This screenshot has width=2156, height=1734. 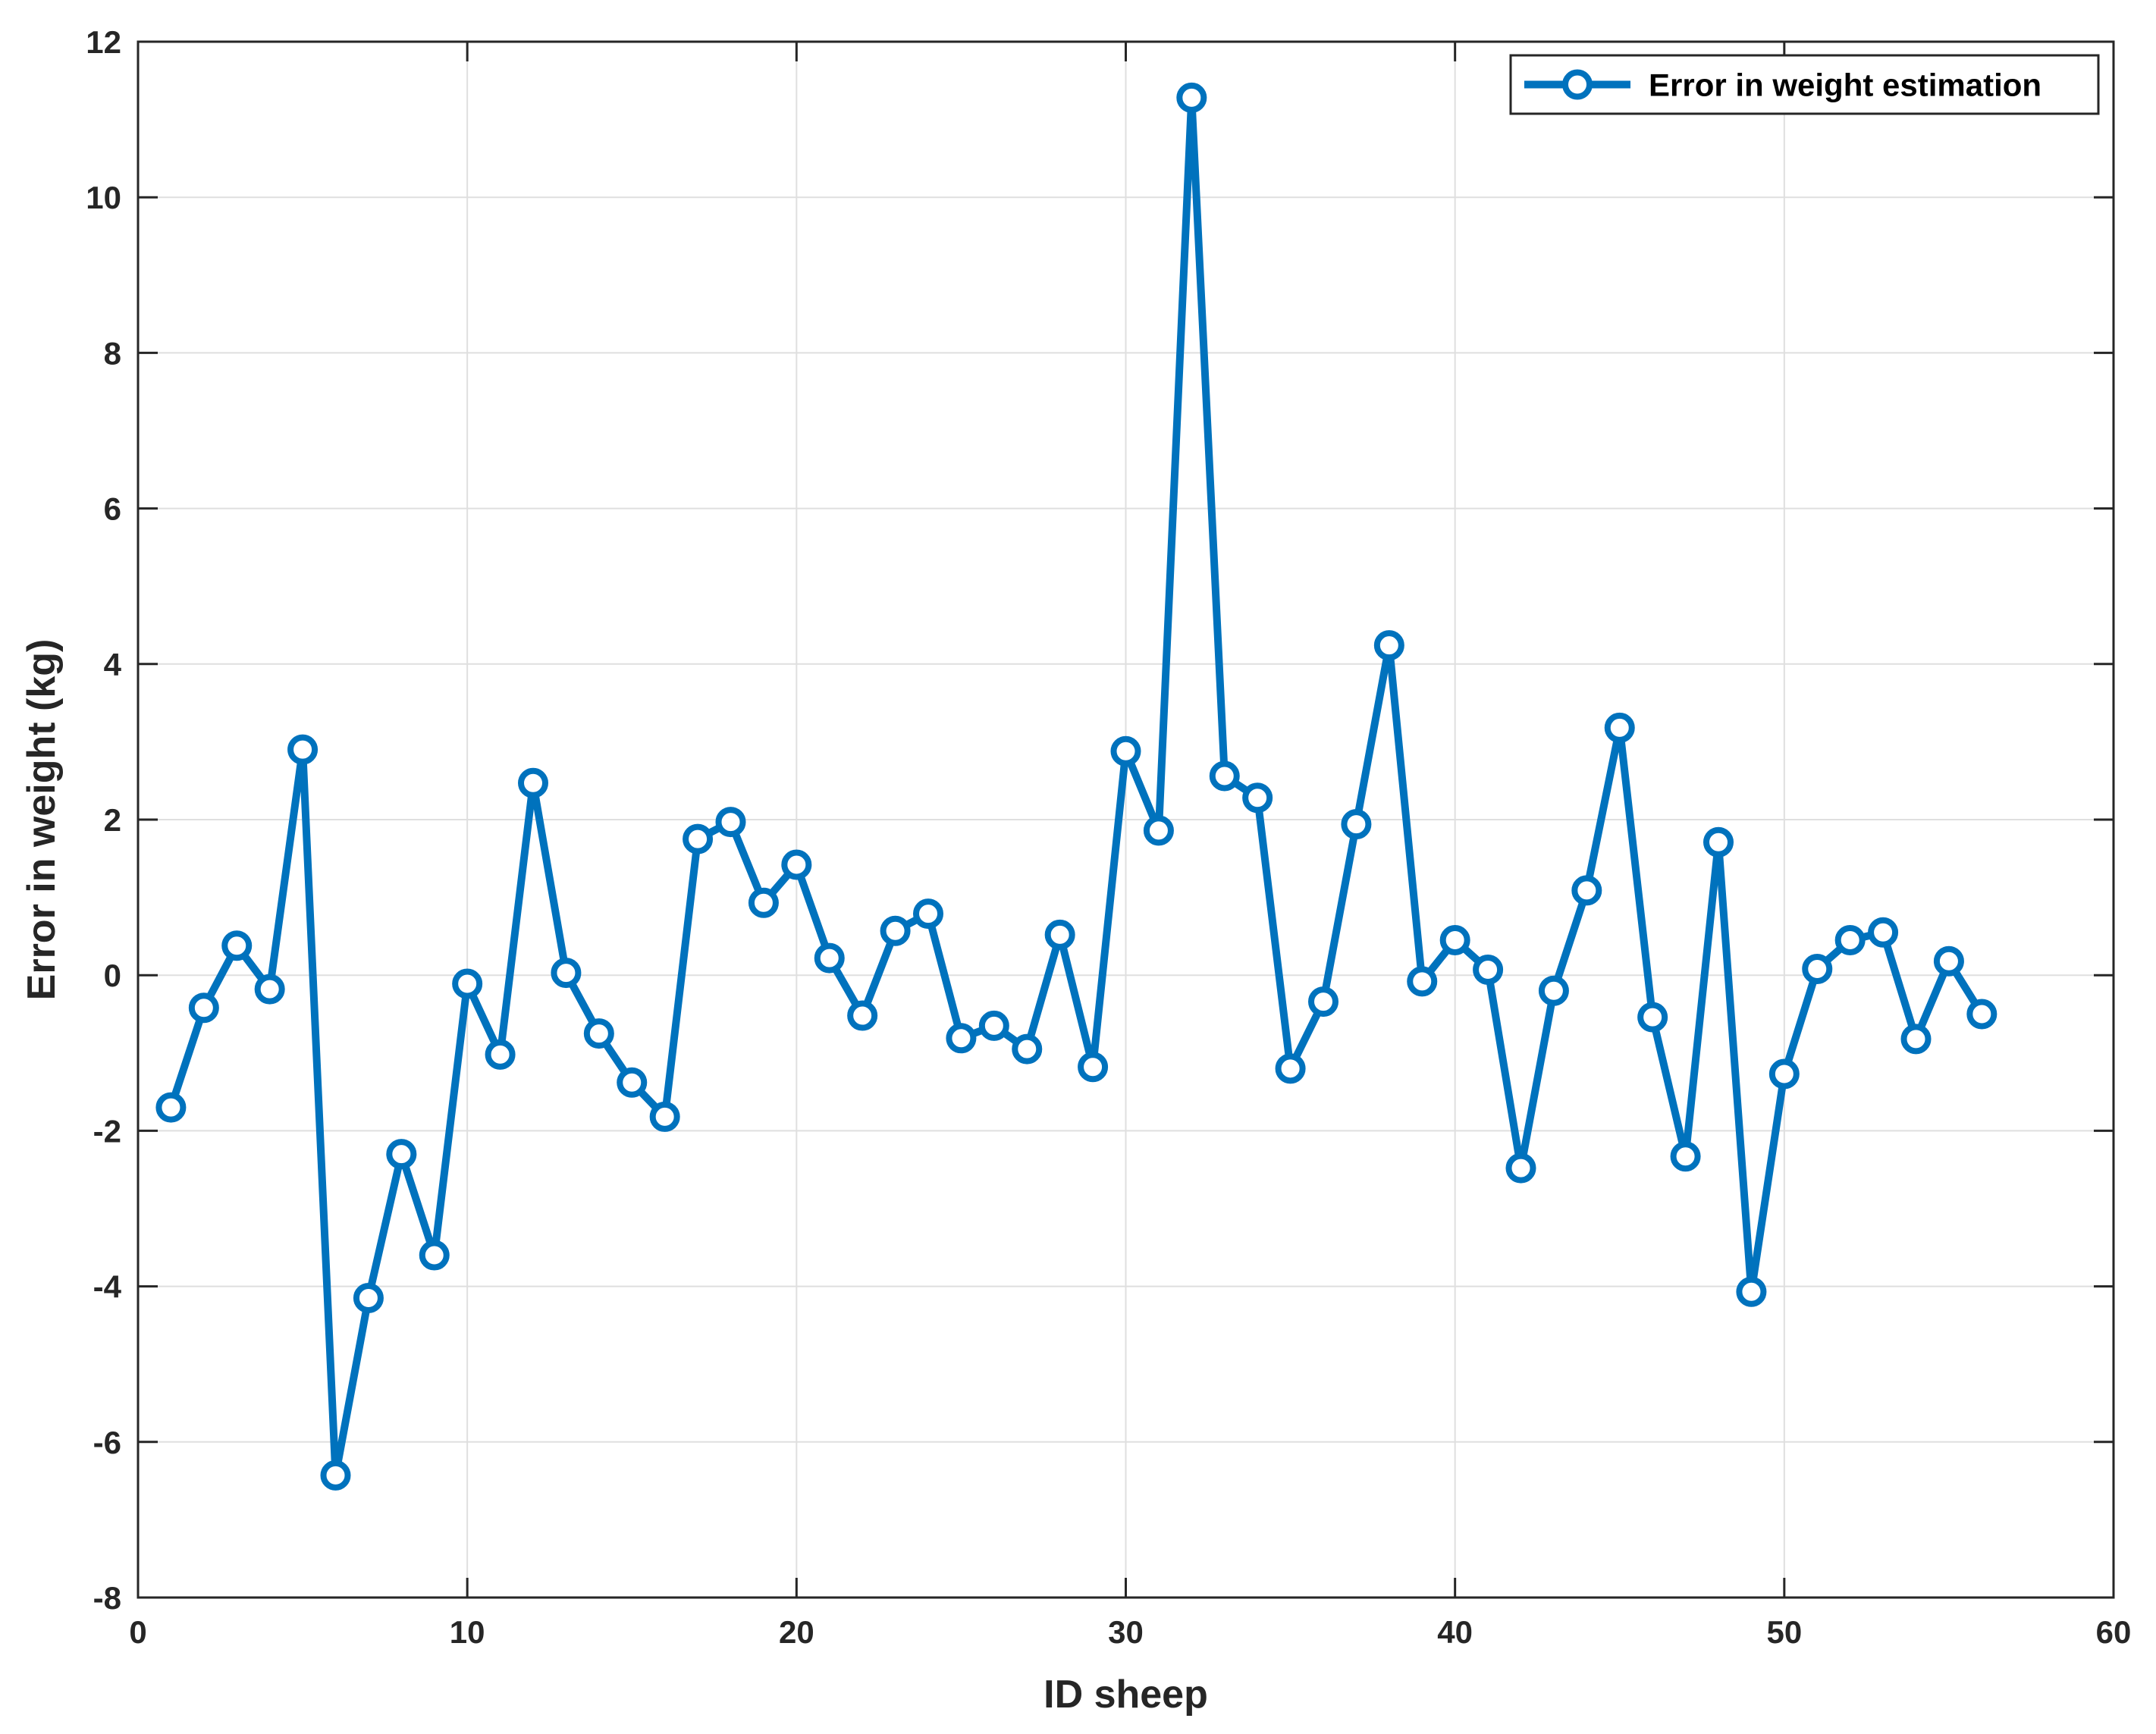 I want to click on x-tick-label: 30, so click(x=1126, y=1632).